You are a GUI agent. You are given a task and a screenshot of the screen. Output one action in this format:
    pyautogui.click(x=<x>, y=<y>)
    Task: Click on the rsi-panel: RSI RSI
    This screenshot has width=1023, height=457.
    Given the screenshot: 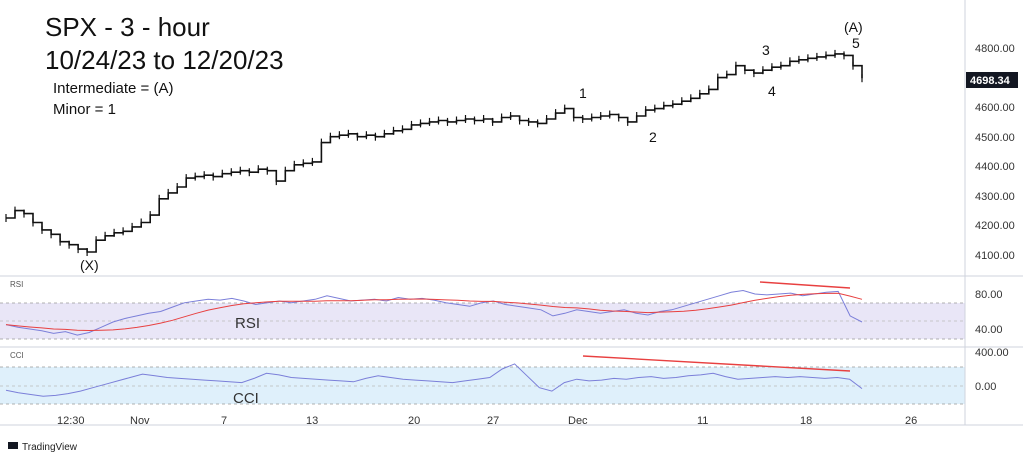 What is the action you would take?
    pyautogui.click(x=511, y=307)
    